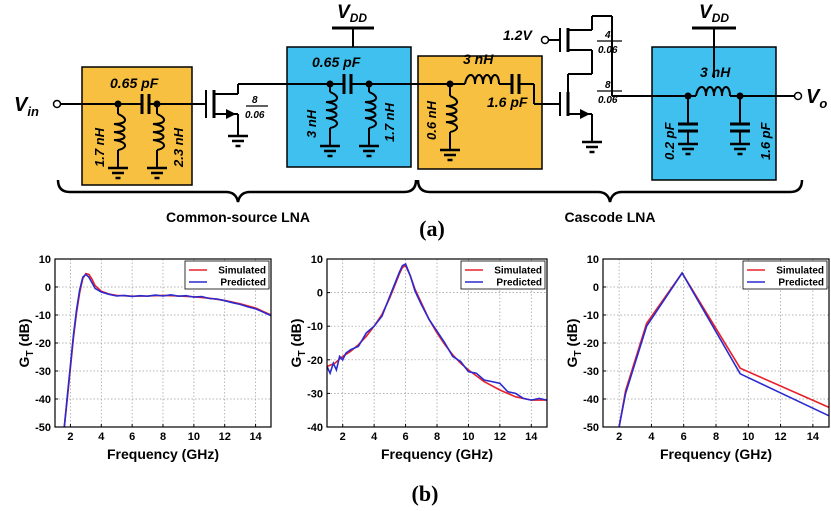 Image resolution: width=831 pixels, height=511 pixels. Describe the element at coordinates (431, 120) in the screenshot. I see `cascode-shunt-l-label: 0.6 nH` at that location.